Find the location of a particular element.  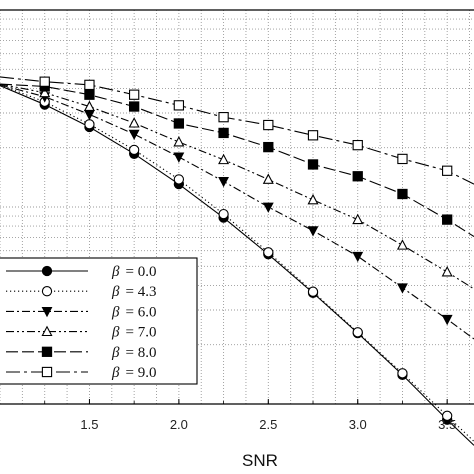

x-tick-label: 2.0 is located at coordinates (179, 424).